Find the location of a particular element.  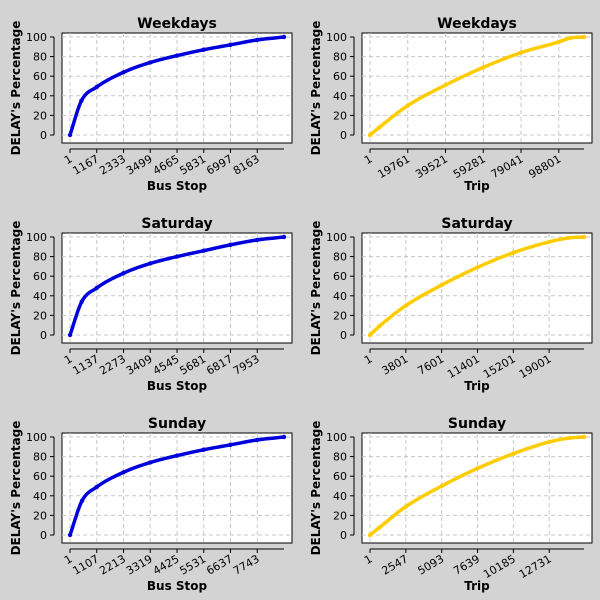

x-tick-label: 1137 is located at coordinates (86, 364).